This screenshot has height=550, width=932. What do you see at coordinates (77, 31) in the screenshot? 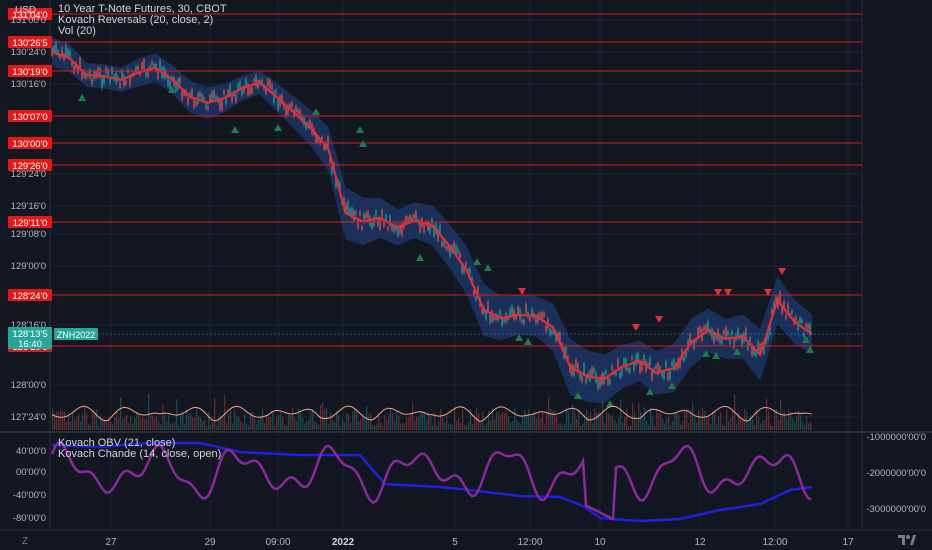
I see `indicator-volume-label: Vol (20)` at bounding box center [77, 31].